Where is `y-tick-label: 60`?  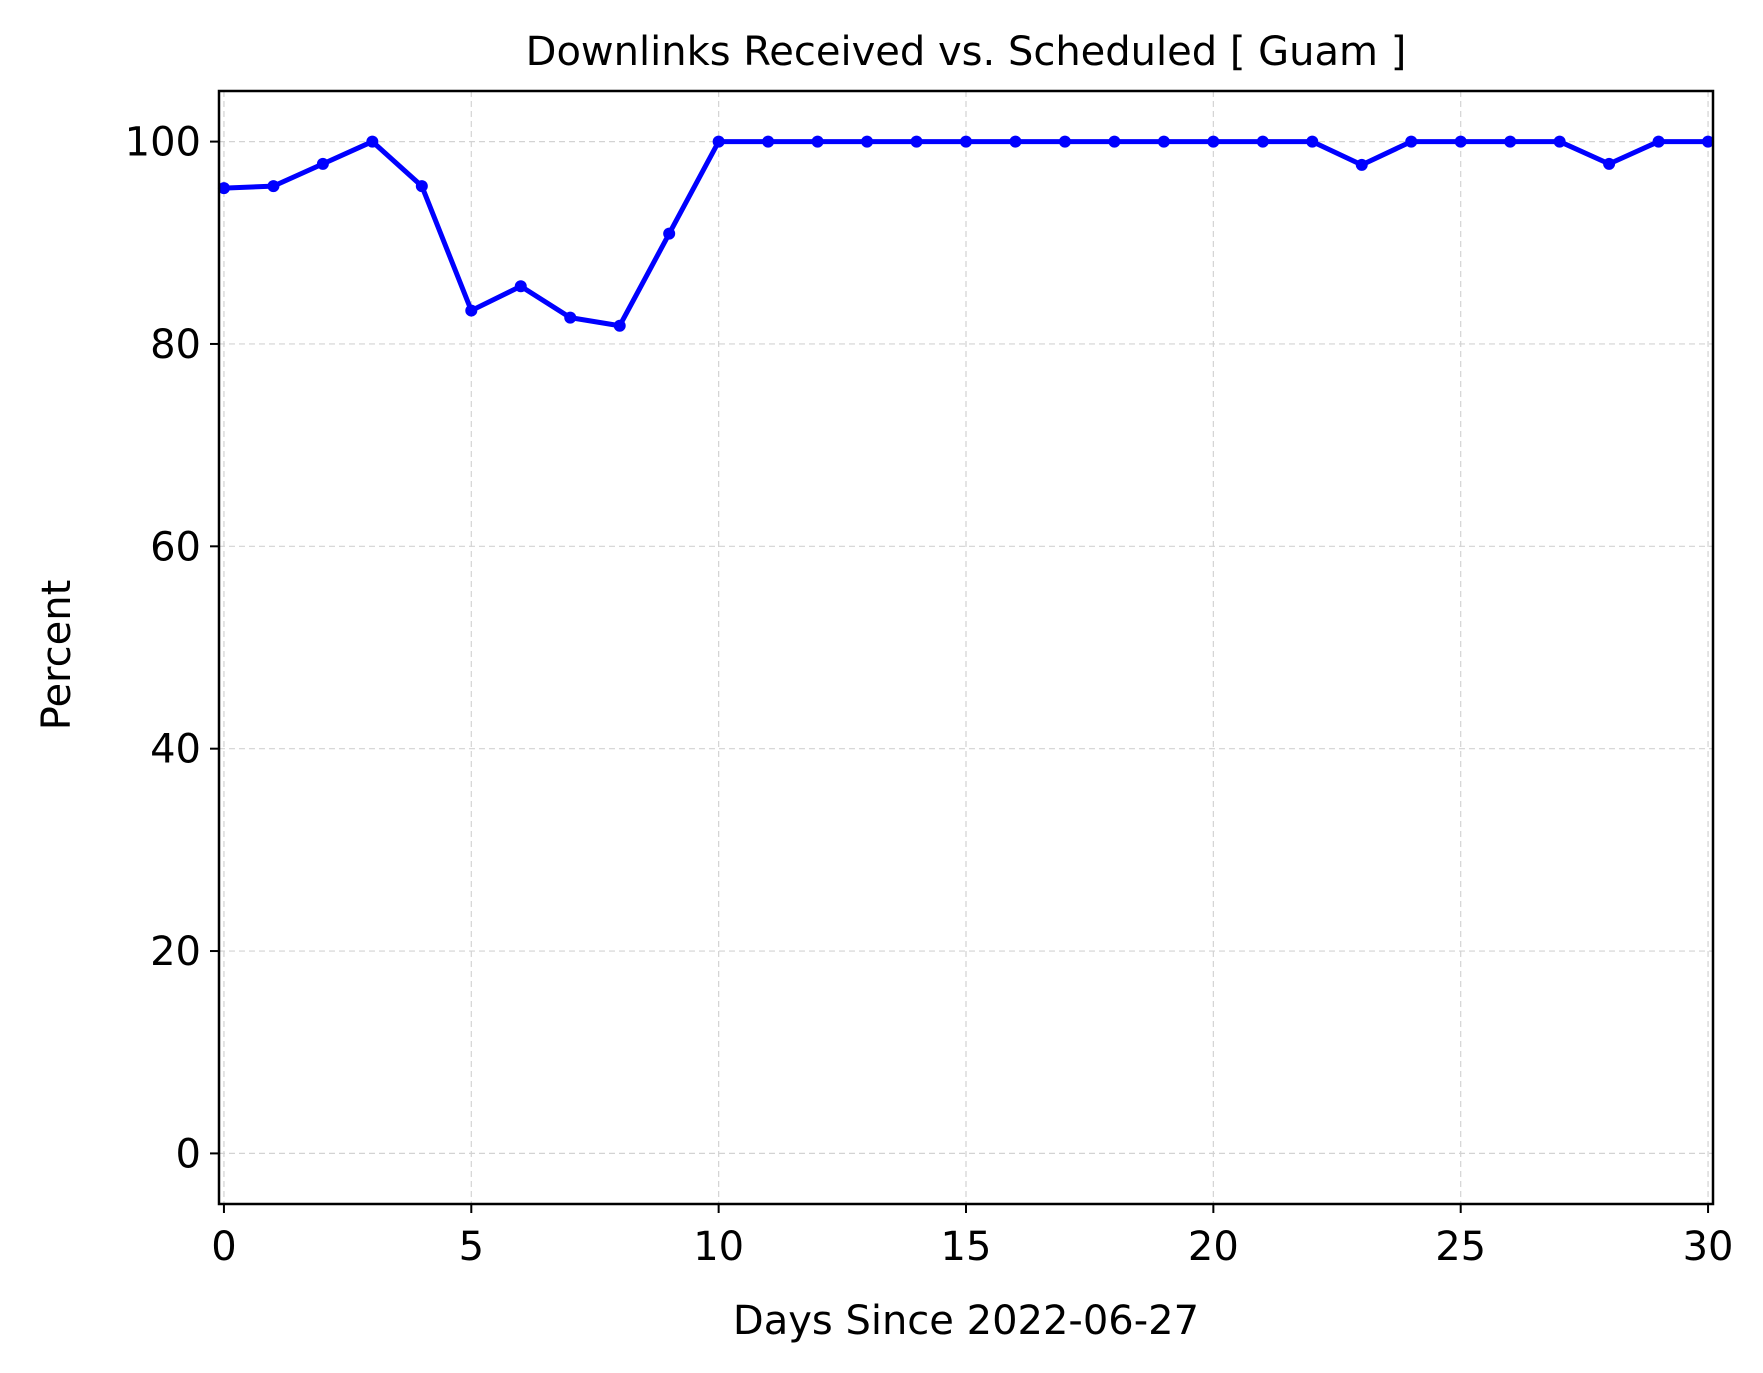 y-tick-label: 60 is located at coordinates (175, 547).